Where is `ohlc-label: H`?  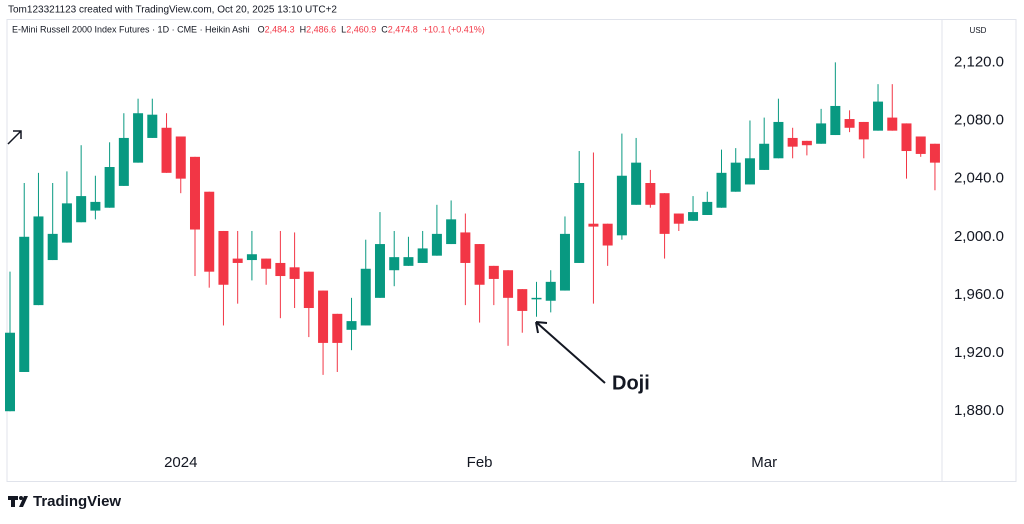 ohlc-label: H is located at coordinates (303, 29).